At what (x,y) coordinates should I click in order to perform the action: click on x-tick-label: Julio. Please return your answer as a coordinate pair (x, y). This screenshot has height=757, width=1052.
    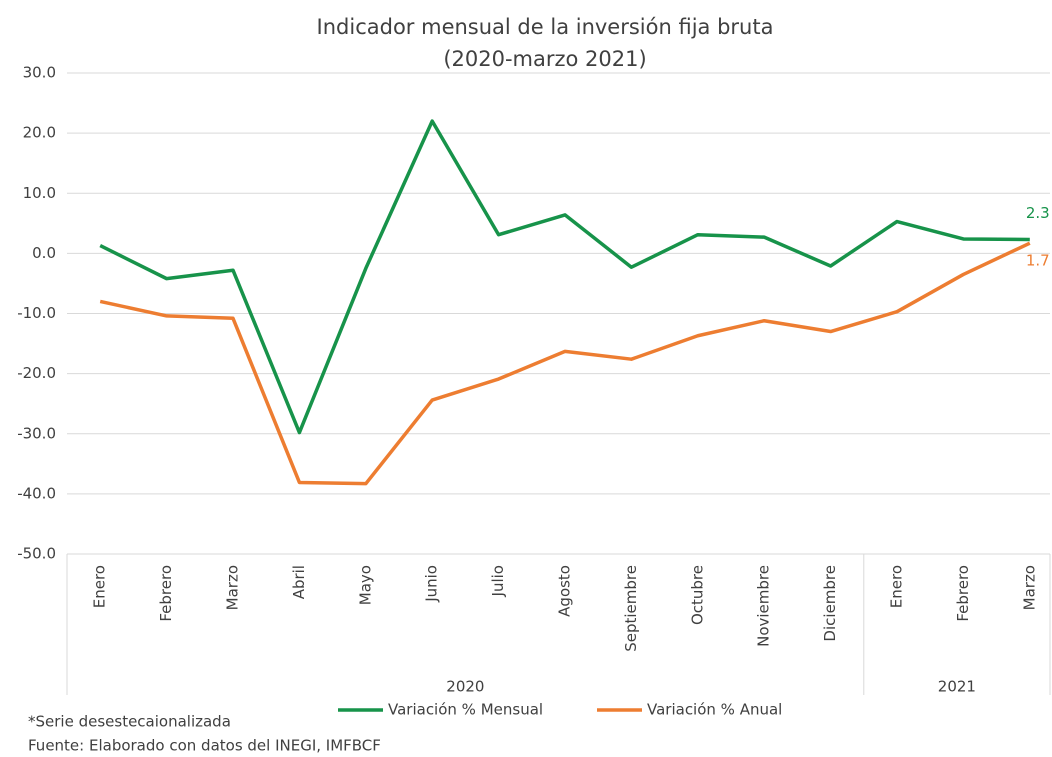
    Looking at the image, I should click on (498, 581).